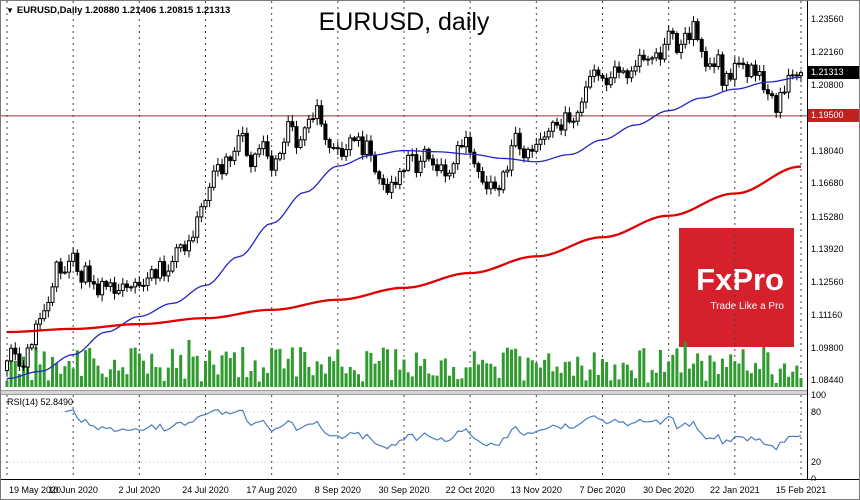 This screenshot has height=500, width=860. What do you see at coordinates (139, 490) in the screenshot?
I see `date-label: 2 Jul 2020` at bounding box center [139, 490].